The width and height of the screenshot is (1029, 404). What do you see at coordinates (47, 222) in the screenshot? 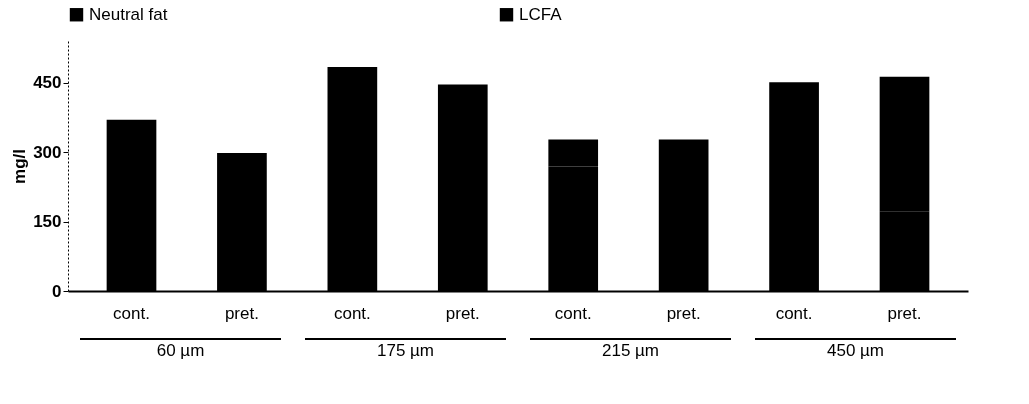
I see `y-tick-label: 150` at bounding box center [47, 222].